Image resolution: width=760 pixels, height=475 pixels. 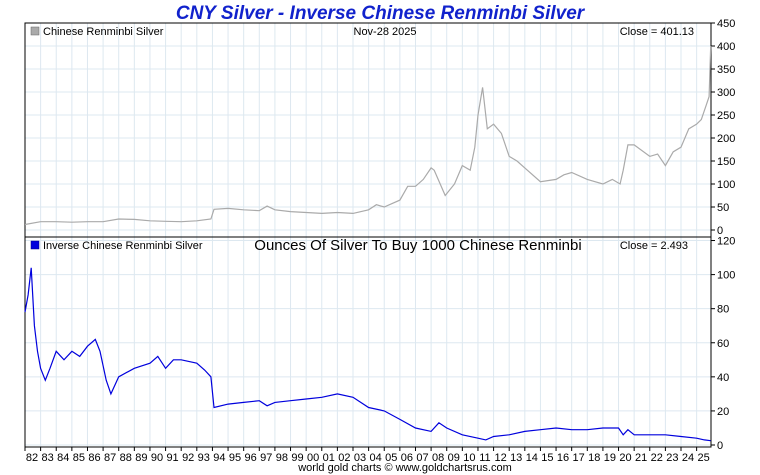 I want to click on x-tick-label: 12, so click(x=500, y=458).